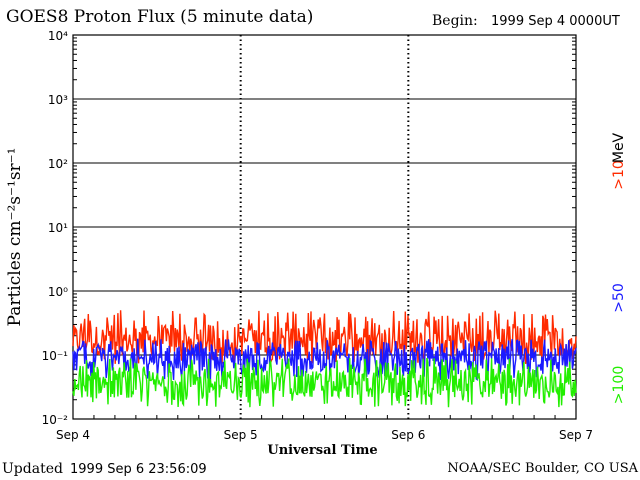  I want to click on y-tick-label: 10⁻², so click(55, 420).